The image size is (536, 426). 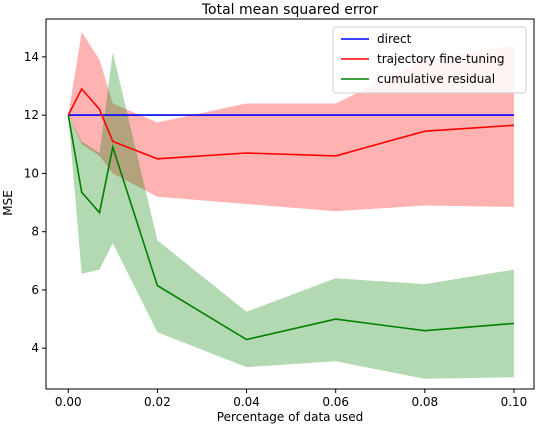 What do you see at coordinates (290, 417) in the screenshot?
I see `x-axis-label: Percentage of data used` at bounding box center [290, 417].